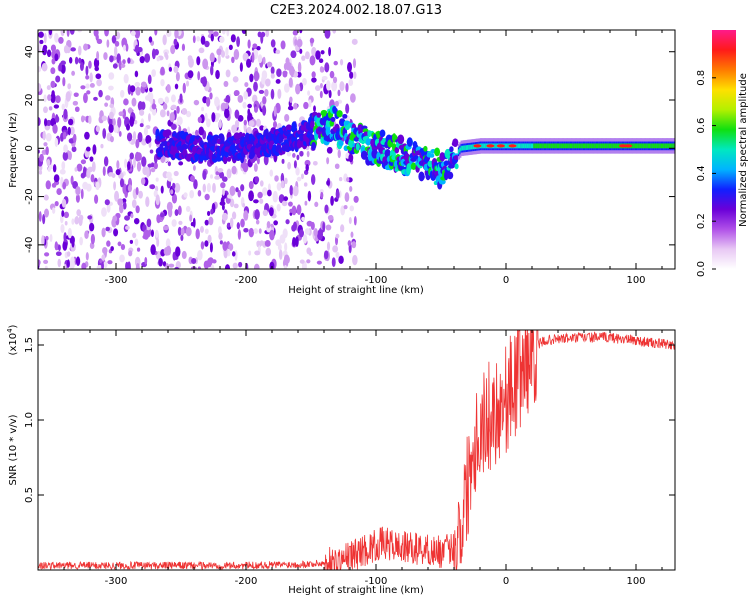  I want to click on signal-hotspot, so click(500, 146).